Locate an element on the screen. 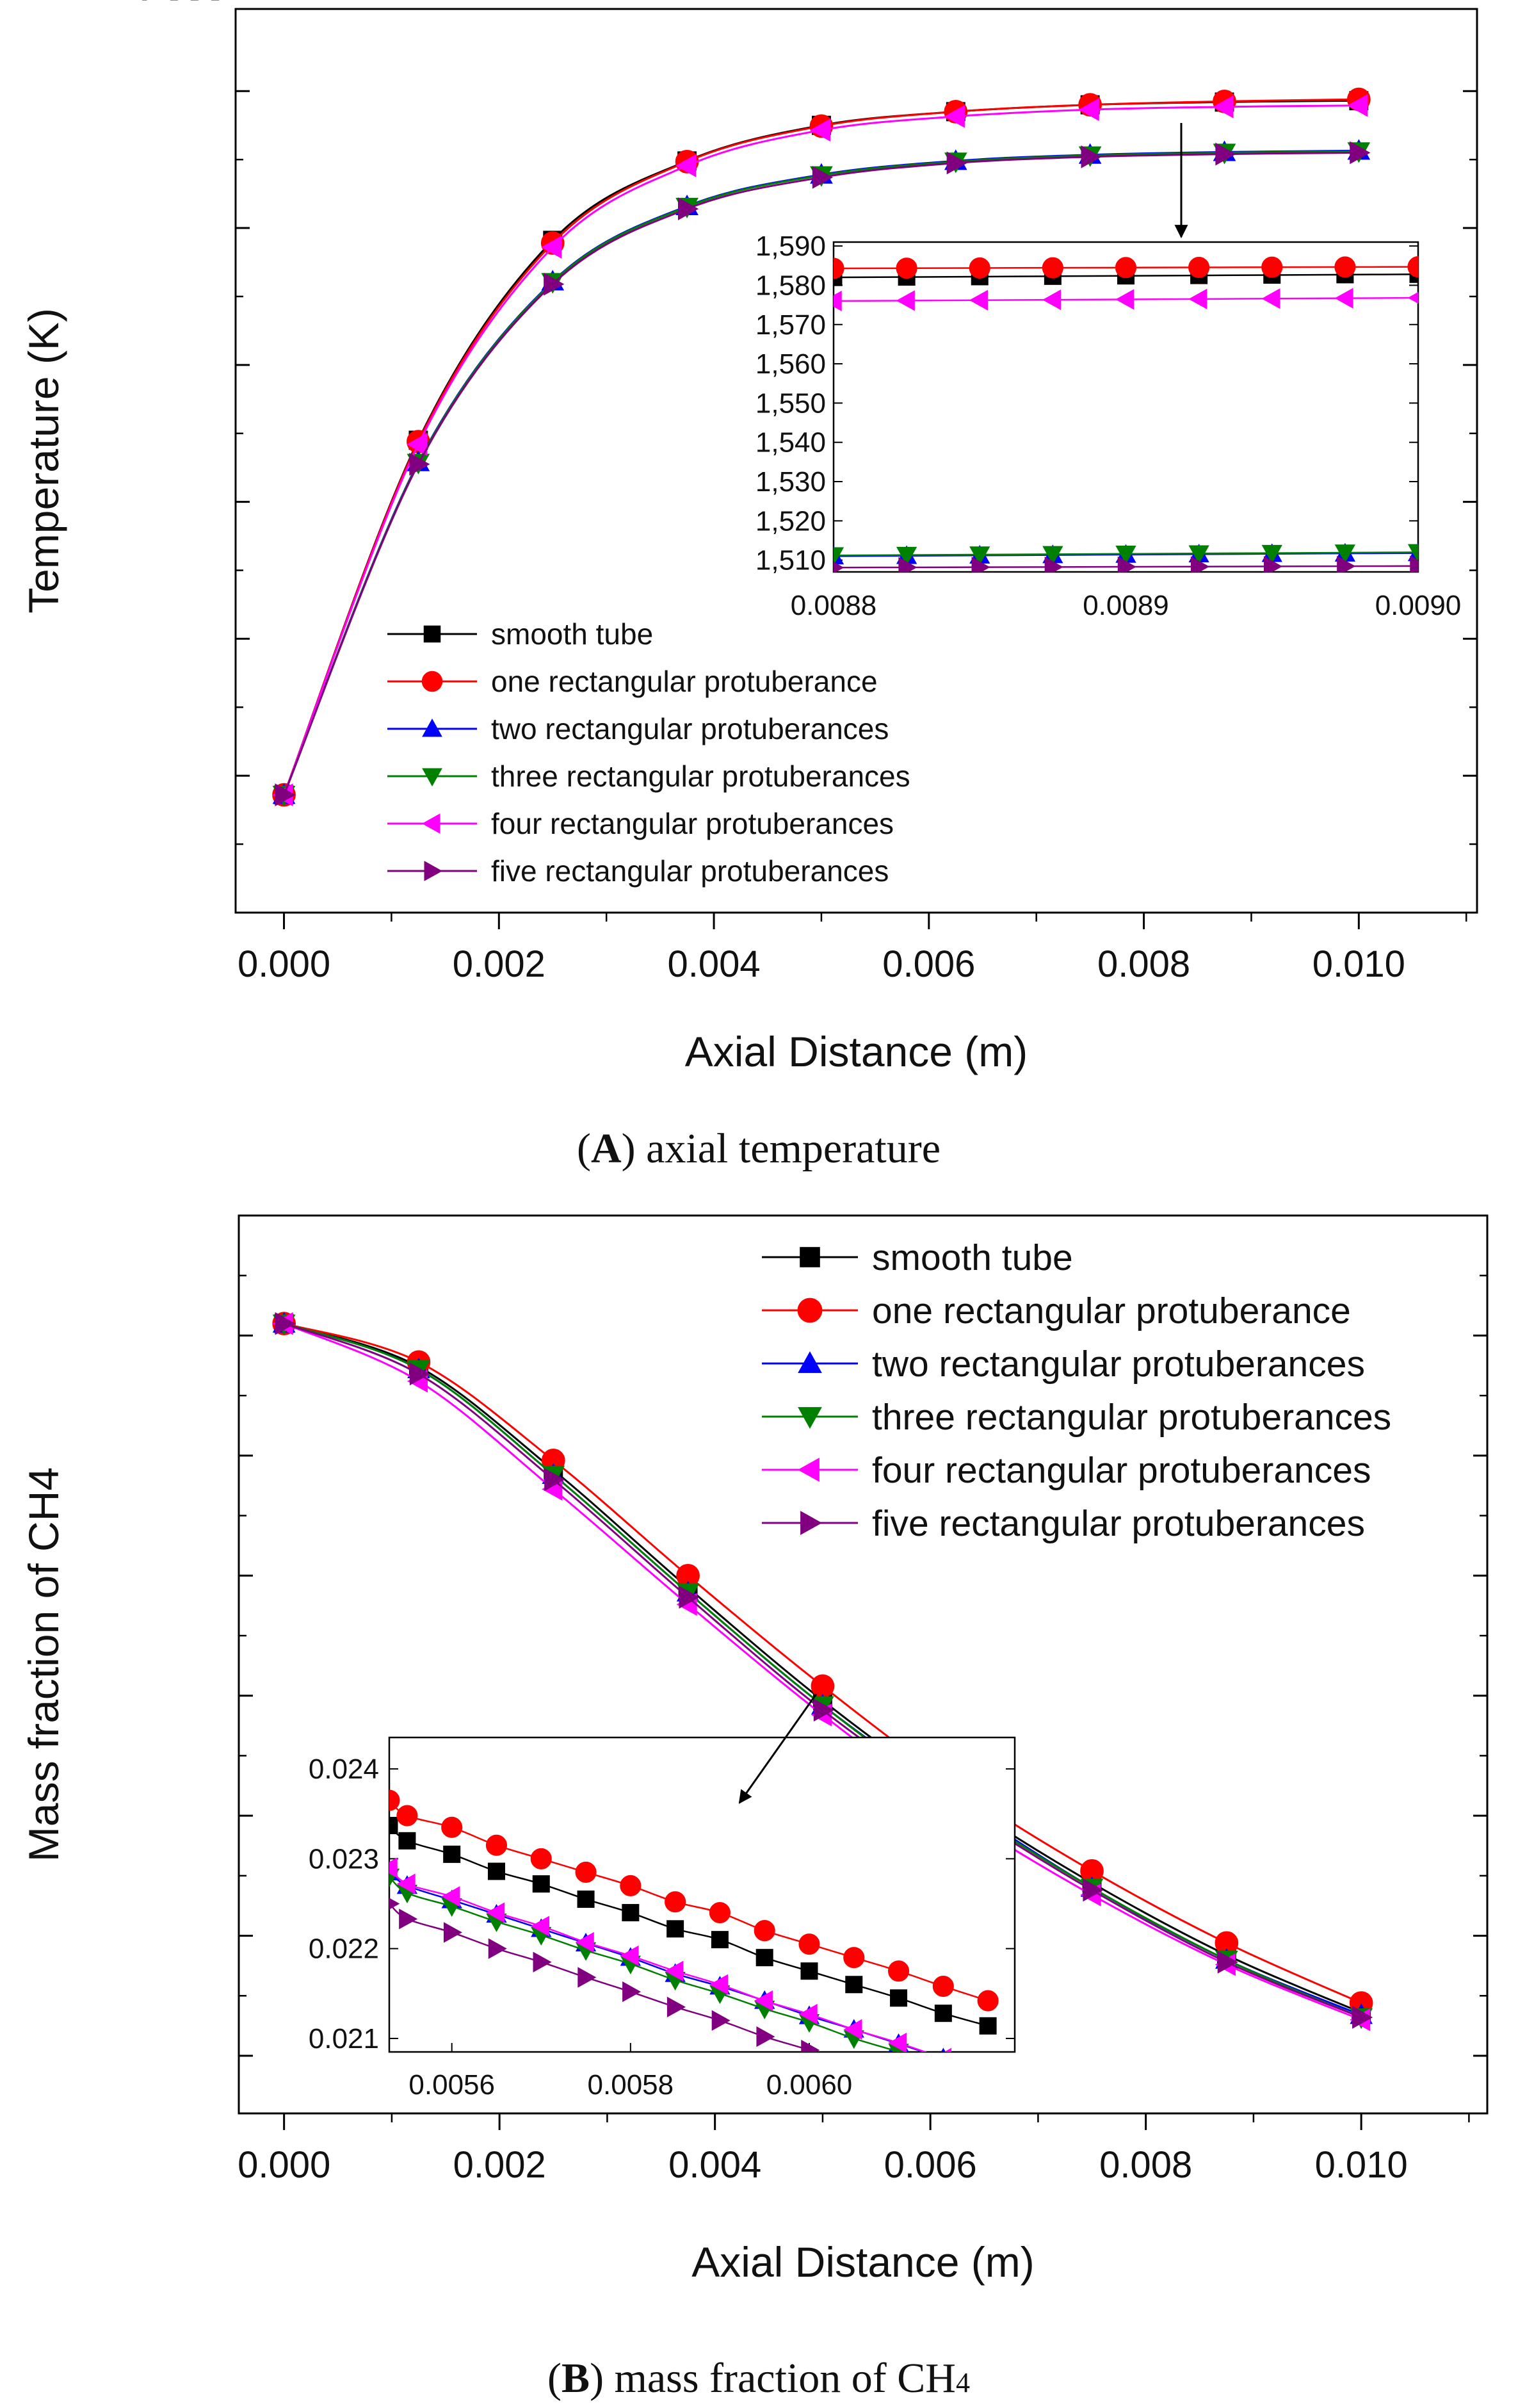 This screenshot has height=2408, width=1518. inset-x-tick-label: 0.0090 is located at coordinates (1418, 605).